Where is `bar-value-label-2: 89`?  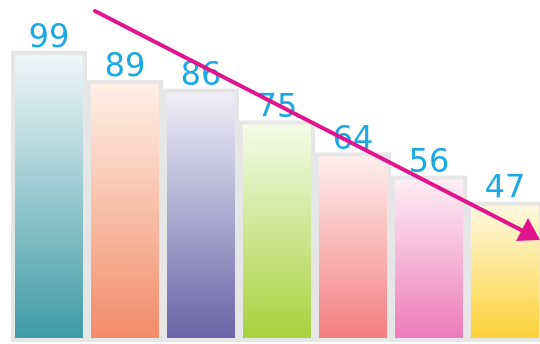 bar-value-label-2: 89 is located at coordinates (125, 65).